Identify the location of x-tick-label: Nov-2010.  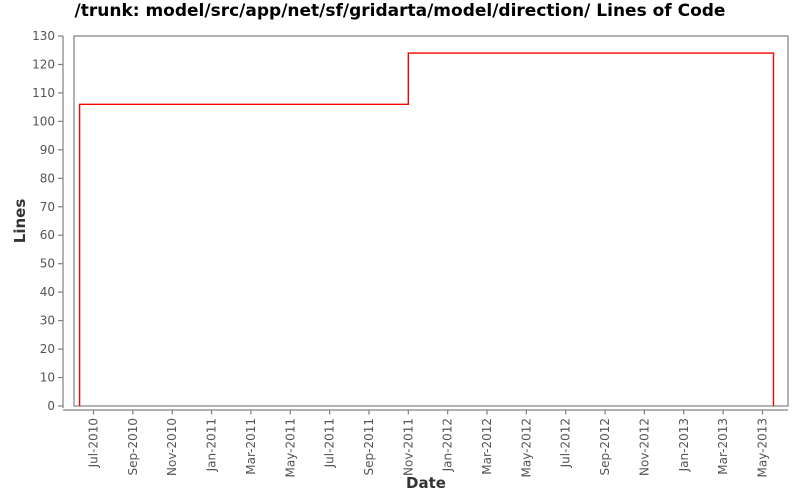
(172, 447).